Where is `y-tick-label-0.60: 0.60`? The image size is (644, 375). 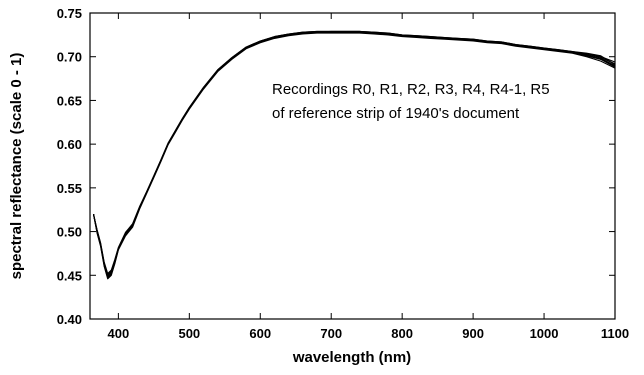
y-tick-label-0.60: 0.60 is located at coordinates (69, 144).